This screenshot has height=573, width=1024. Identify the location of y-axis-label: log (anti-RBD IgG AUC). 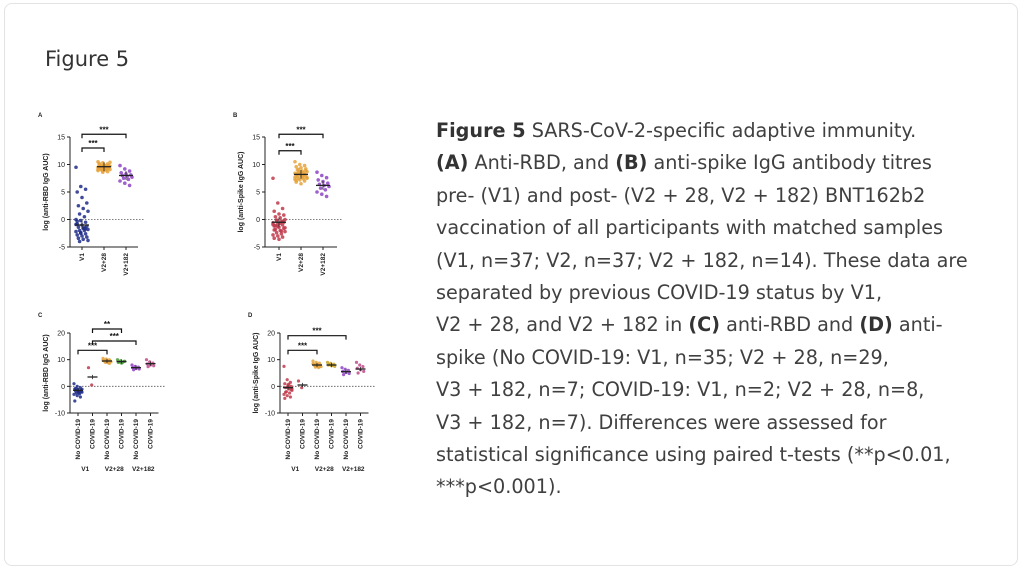
(46, 192).